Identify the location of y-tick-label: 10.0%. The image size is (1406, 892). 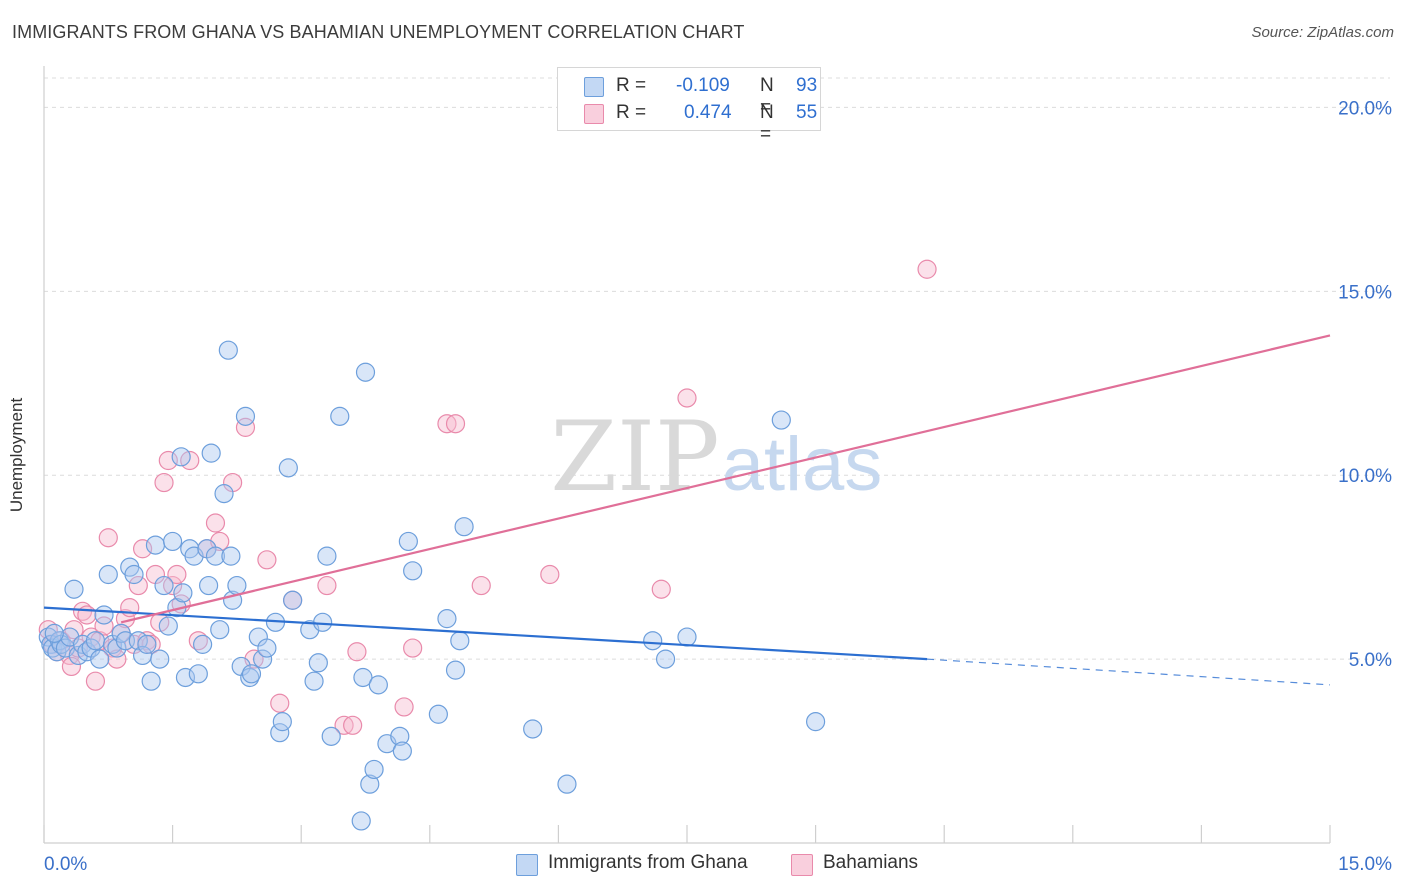
(1365, 476).